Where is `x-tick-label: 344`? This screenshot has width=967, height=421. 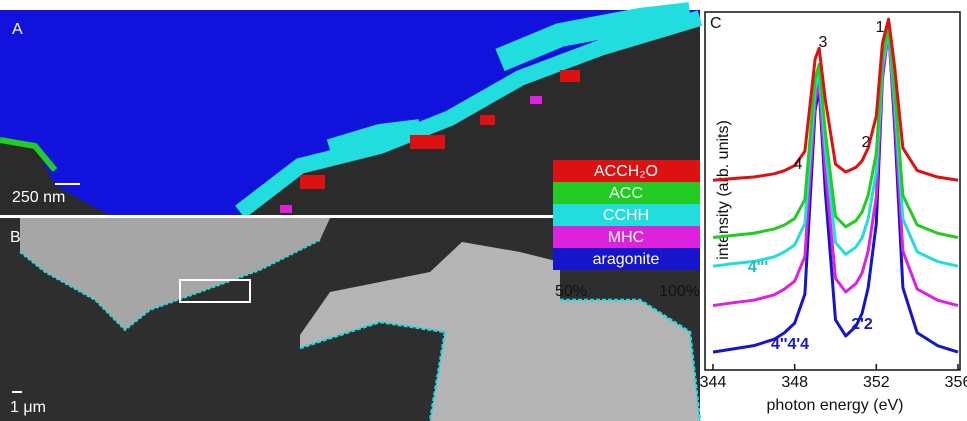 x-tick-label: 344 is located at coordinates (713, 382).